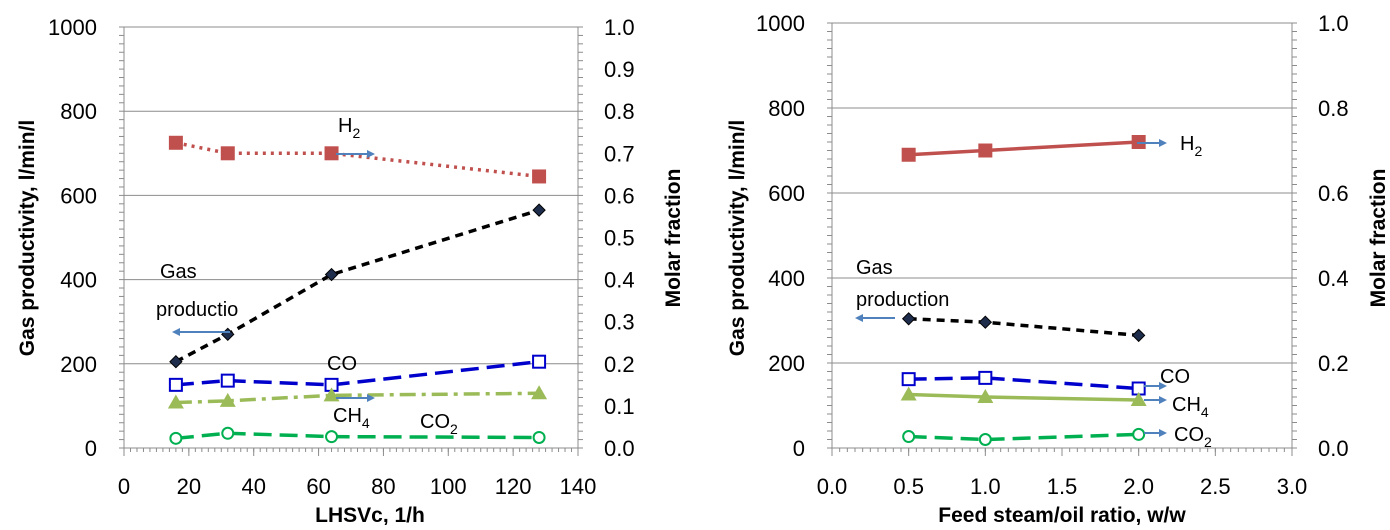  I want to click on chart-1-y-axis-title: Gas productivity, l/min/l, so click(27, 238).